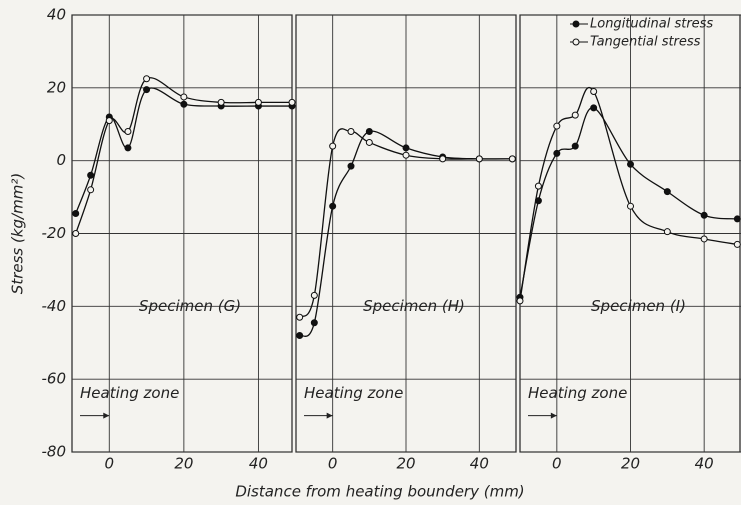 The image size is (741, 505). I want to click on panel-title: Specimen (H), so click(414, 306).